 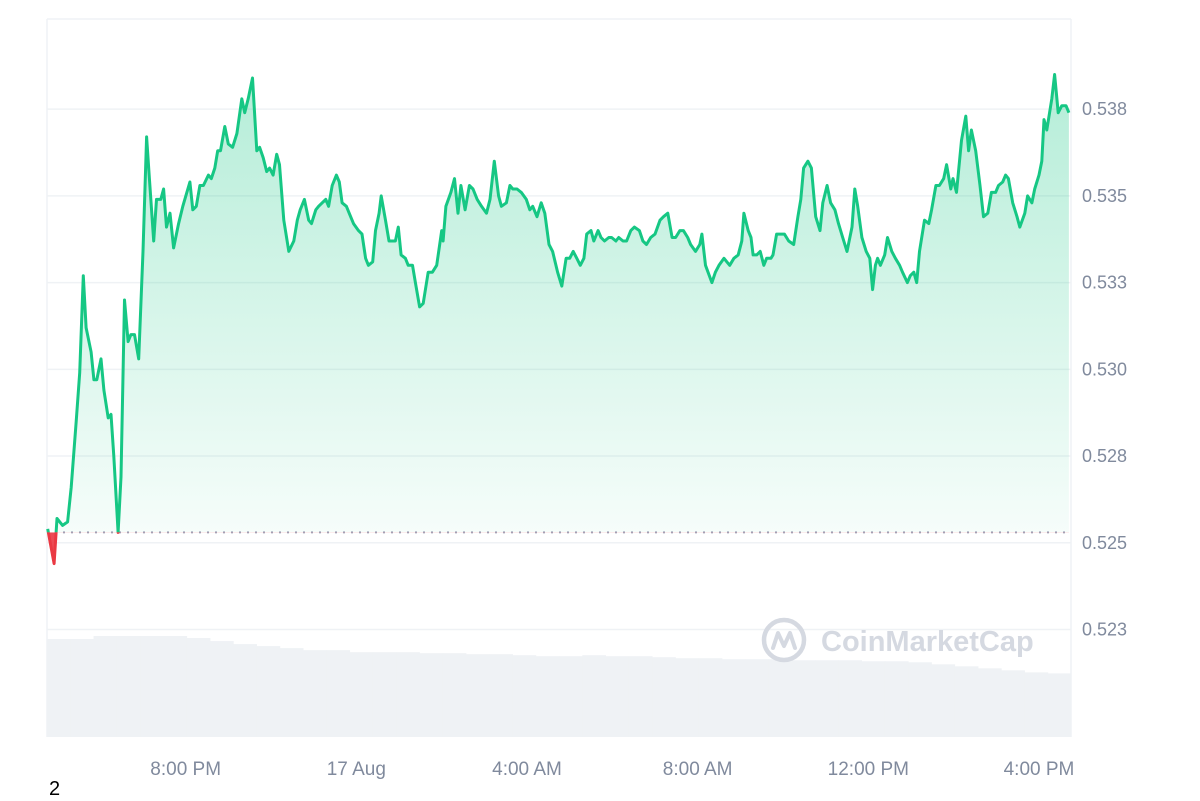 I want to click on y-tick-label: 0.525, so click(x=1104, y=543).